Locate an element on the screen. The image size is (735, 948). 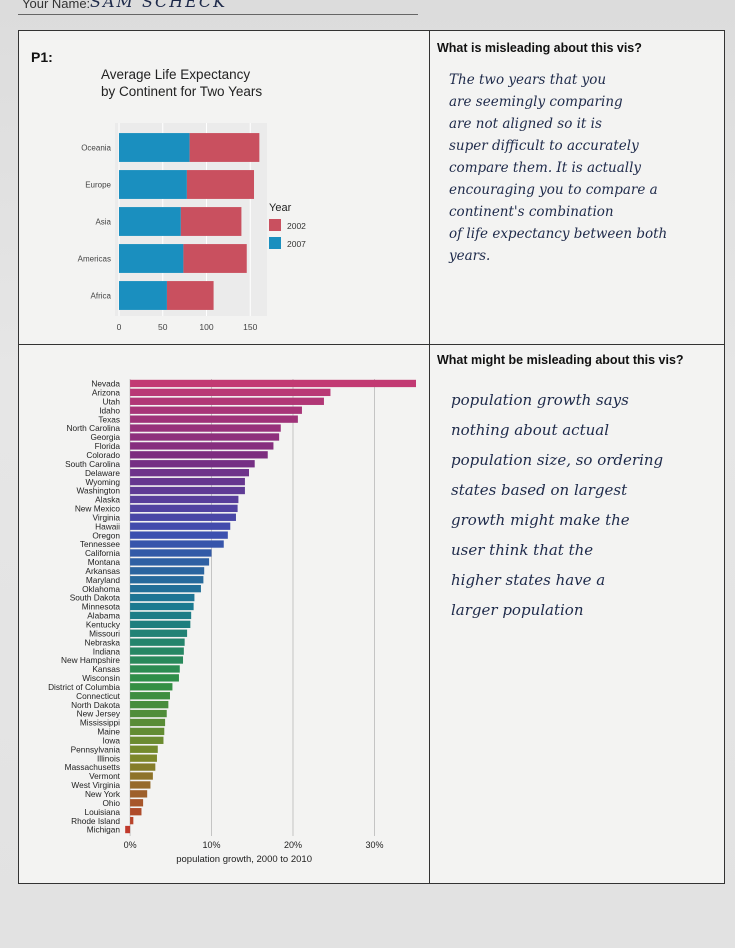
chart2-state-label: Georgia is located at coordinates (105, 437).